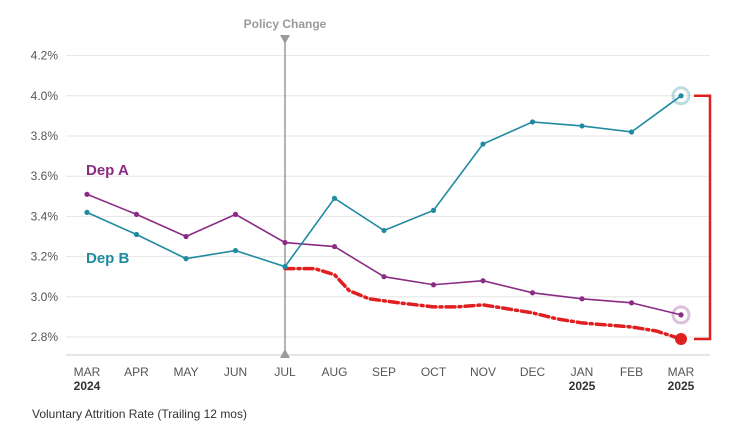 Image resolution: width=749 pixels, height=435 pixels. Describe the element at coordinates (285, 372) in the screenshot. I see `x-tick-label: JUL` at that location.